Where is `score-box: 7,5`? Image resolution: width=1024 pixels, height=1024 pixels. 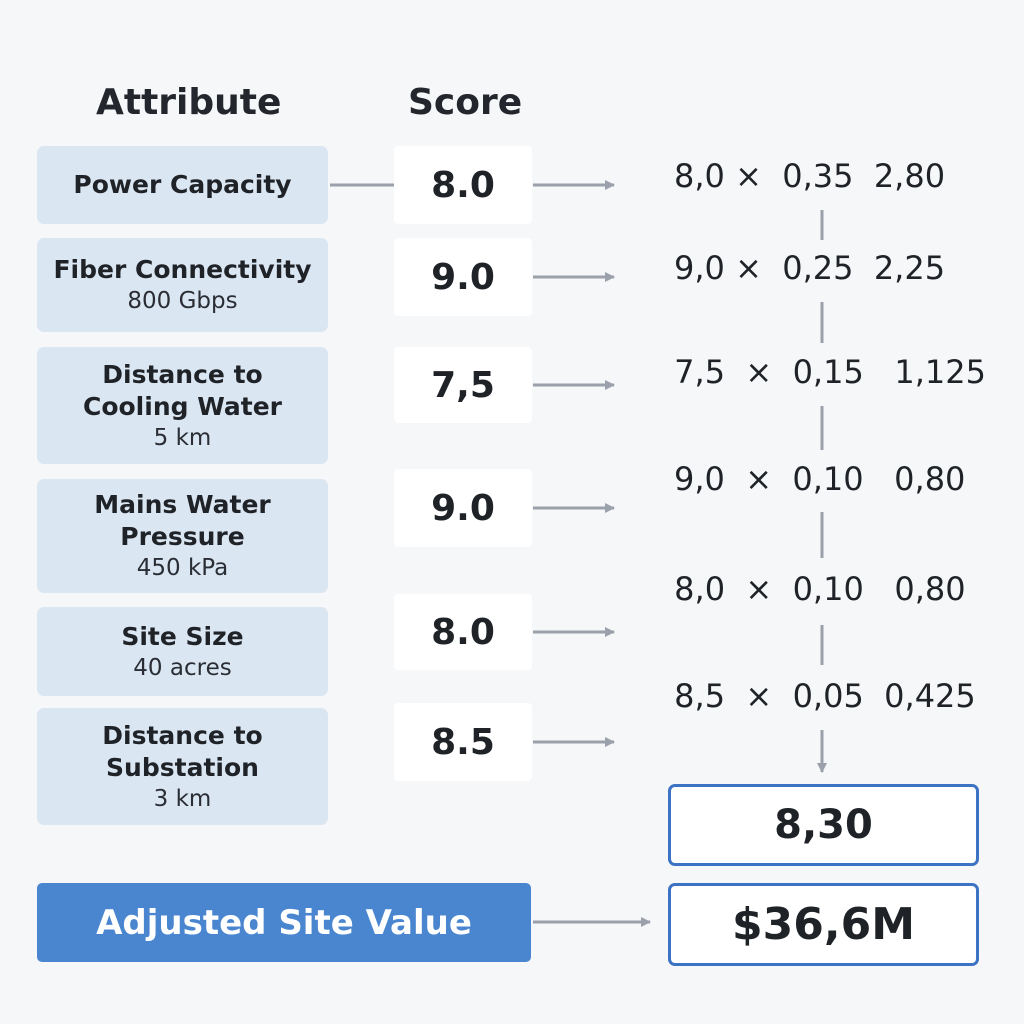
score-box: 7,5 is located at coordinates (463, 385).